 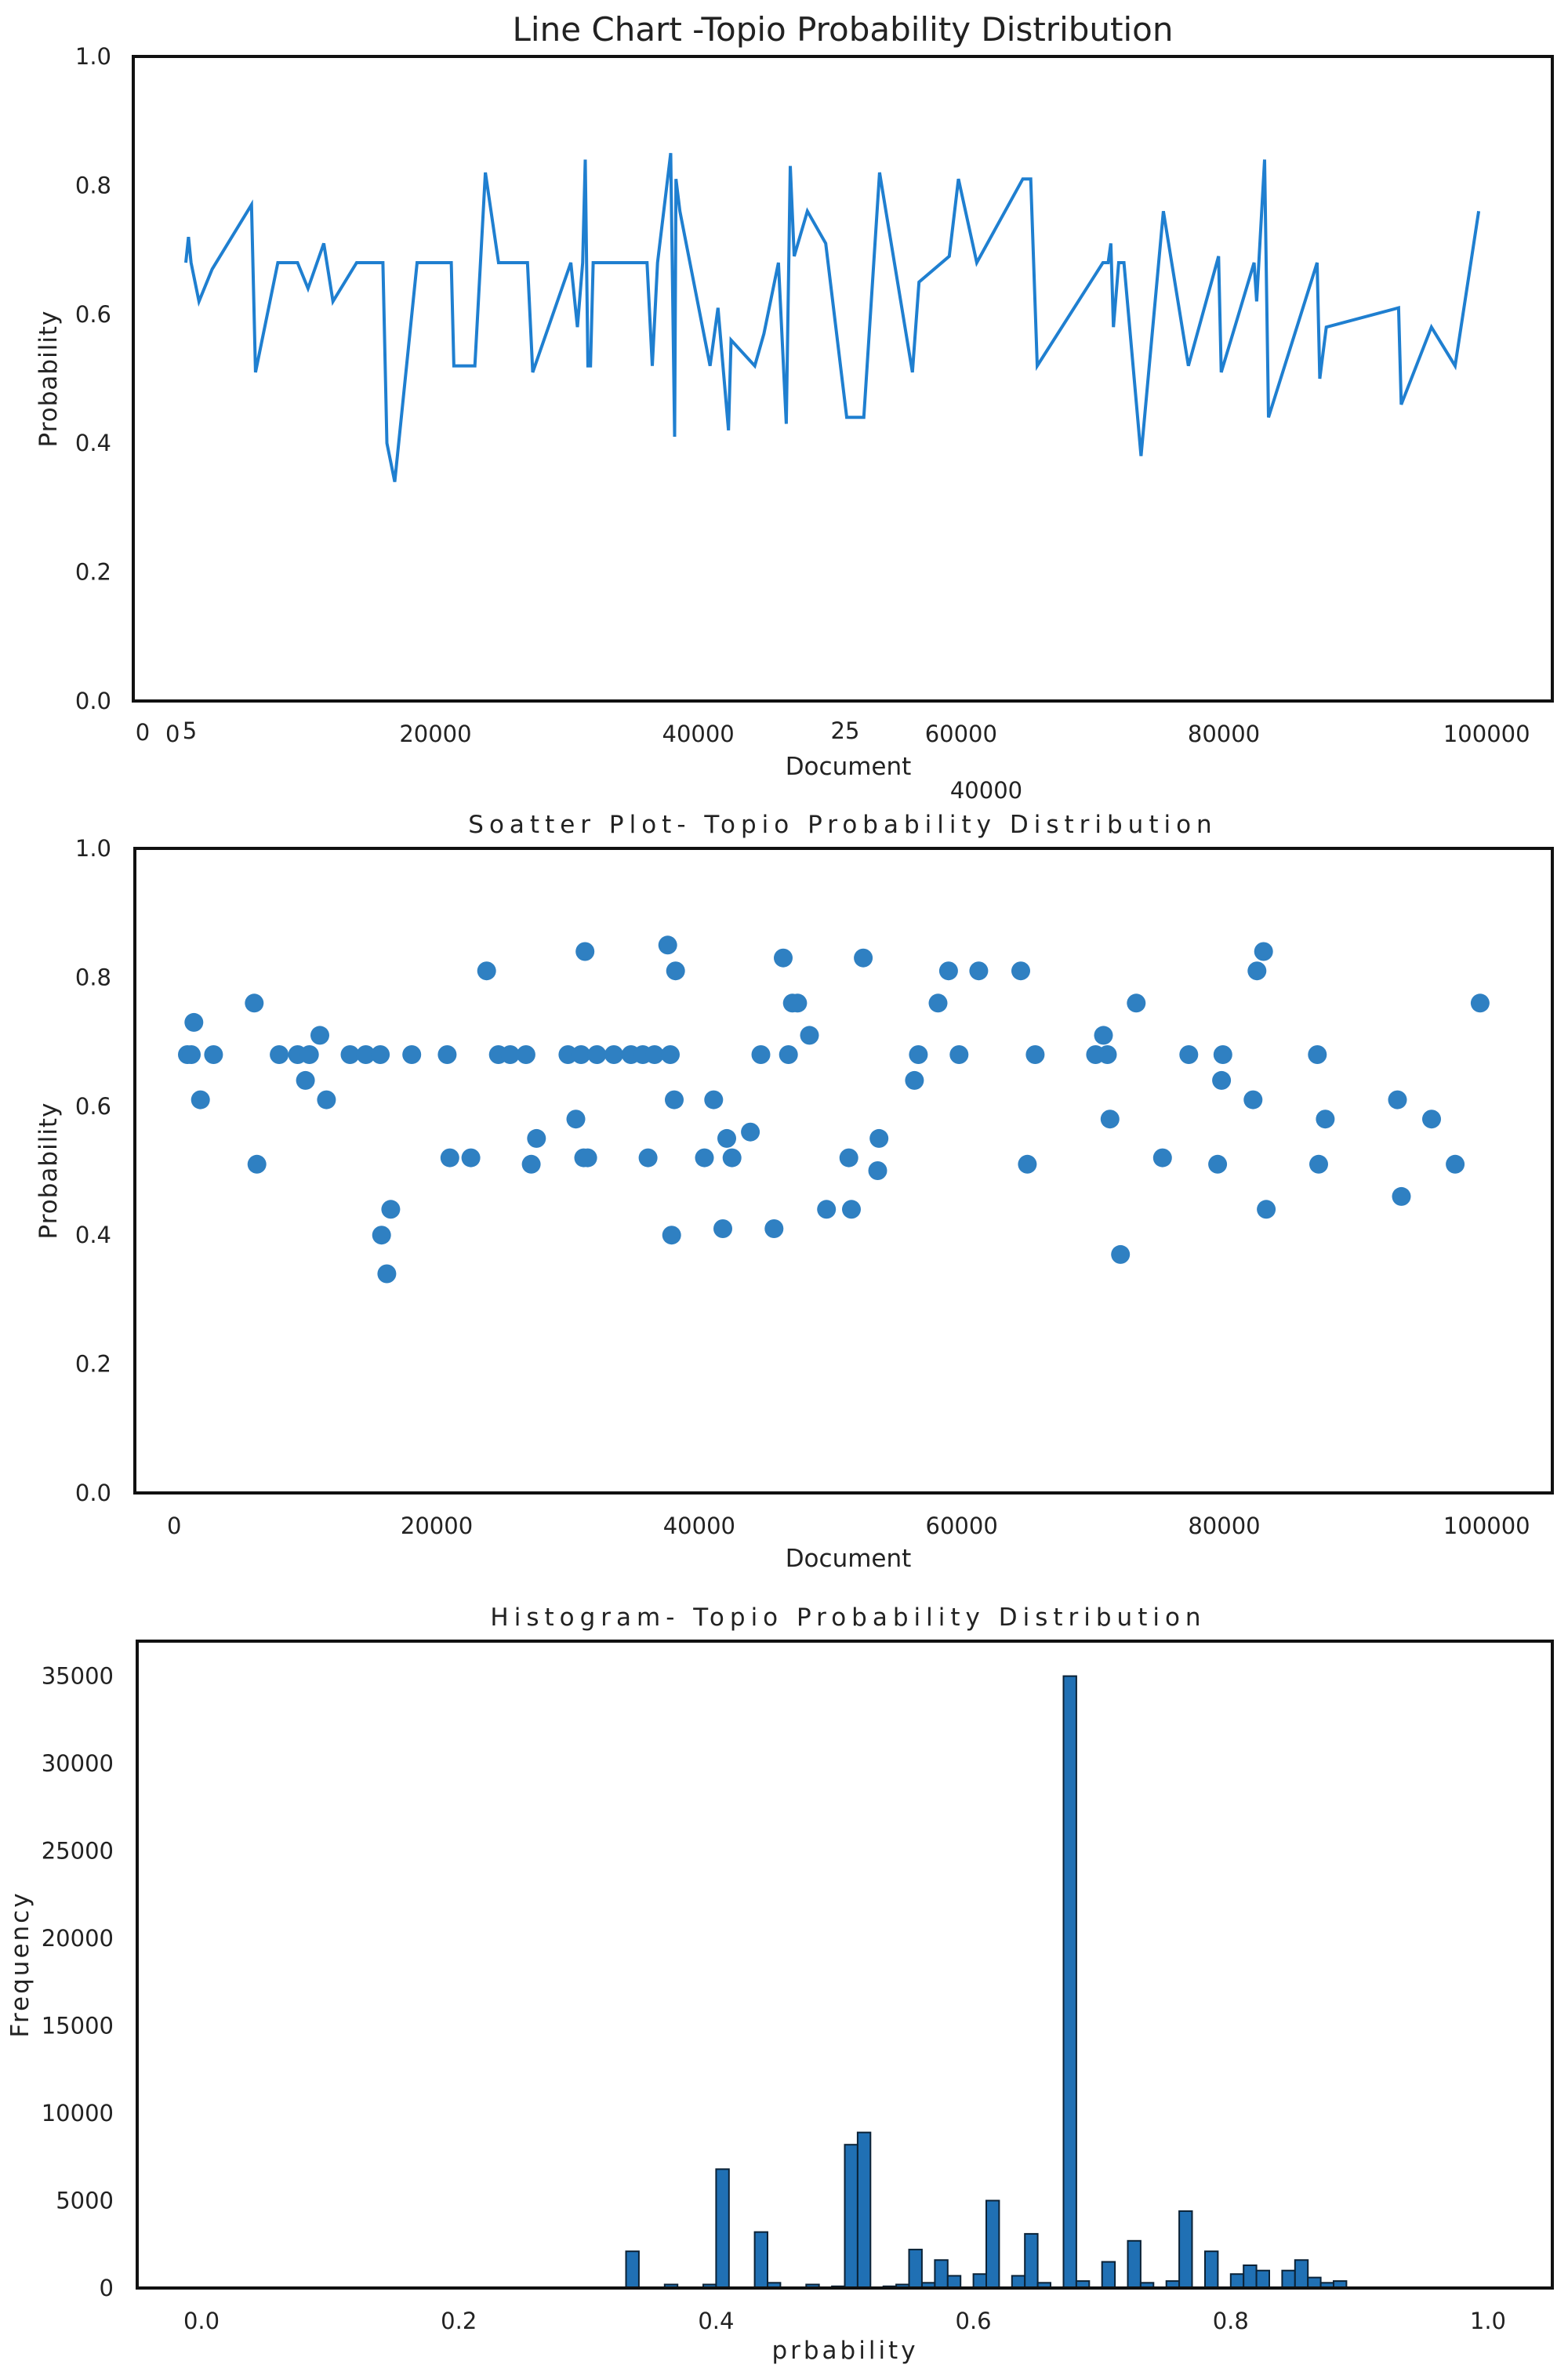 I want to click on histogram-y-axis-label: Frequency, so click(x=20, y=1963).